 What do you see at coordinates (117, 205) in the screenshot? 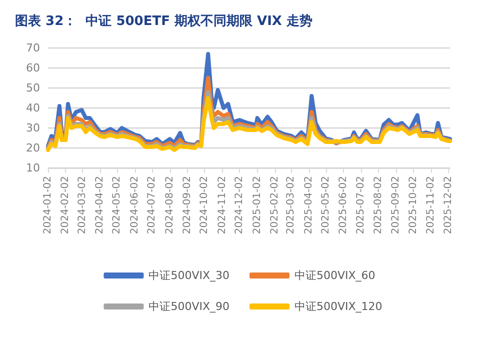
I see `x-tick-label: 2024-05-02` at bounding box center [117, 205].